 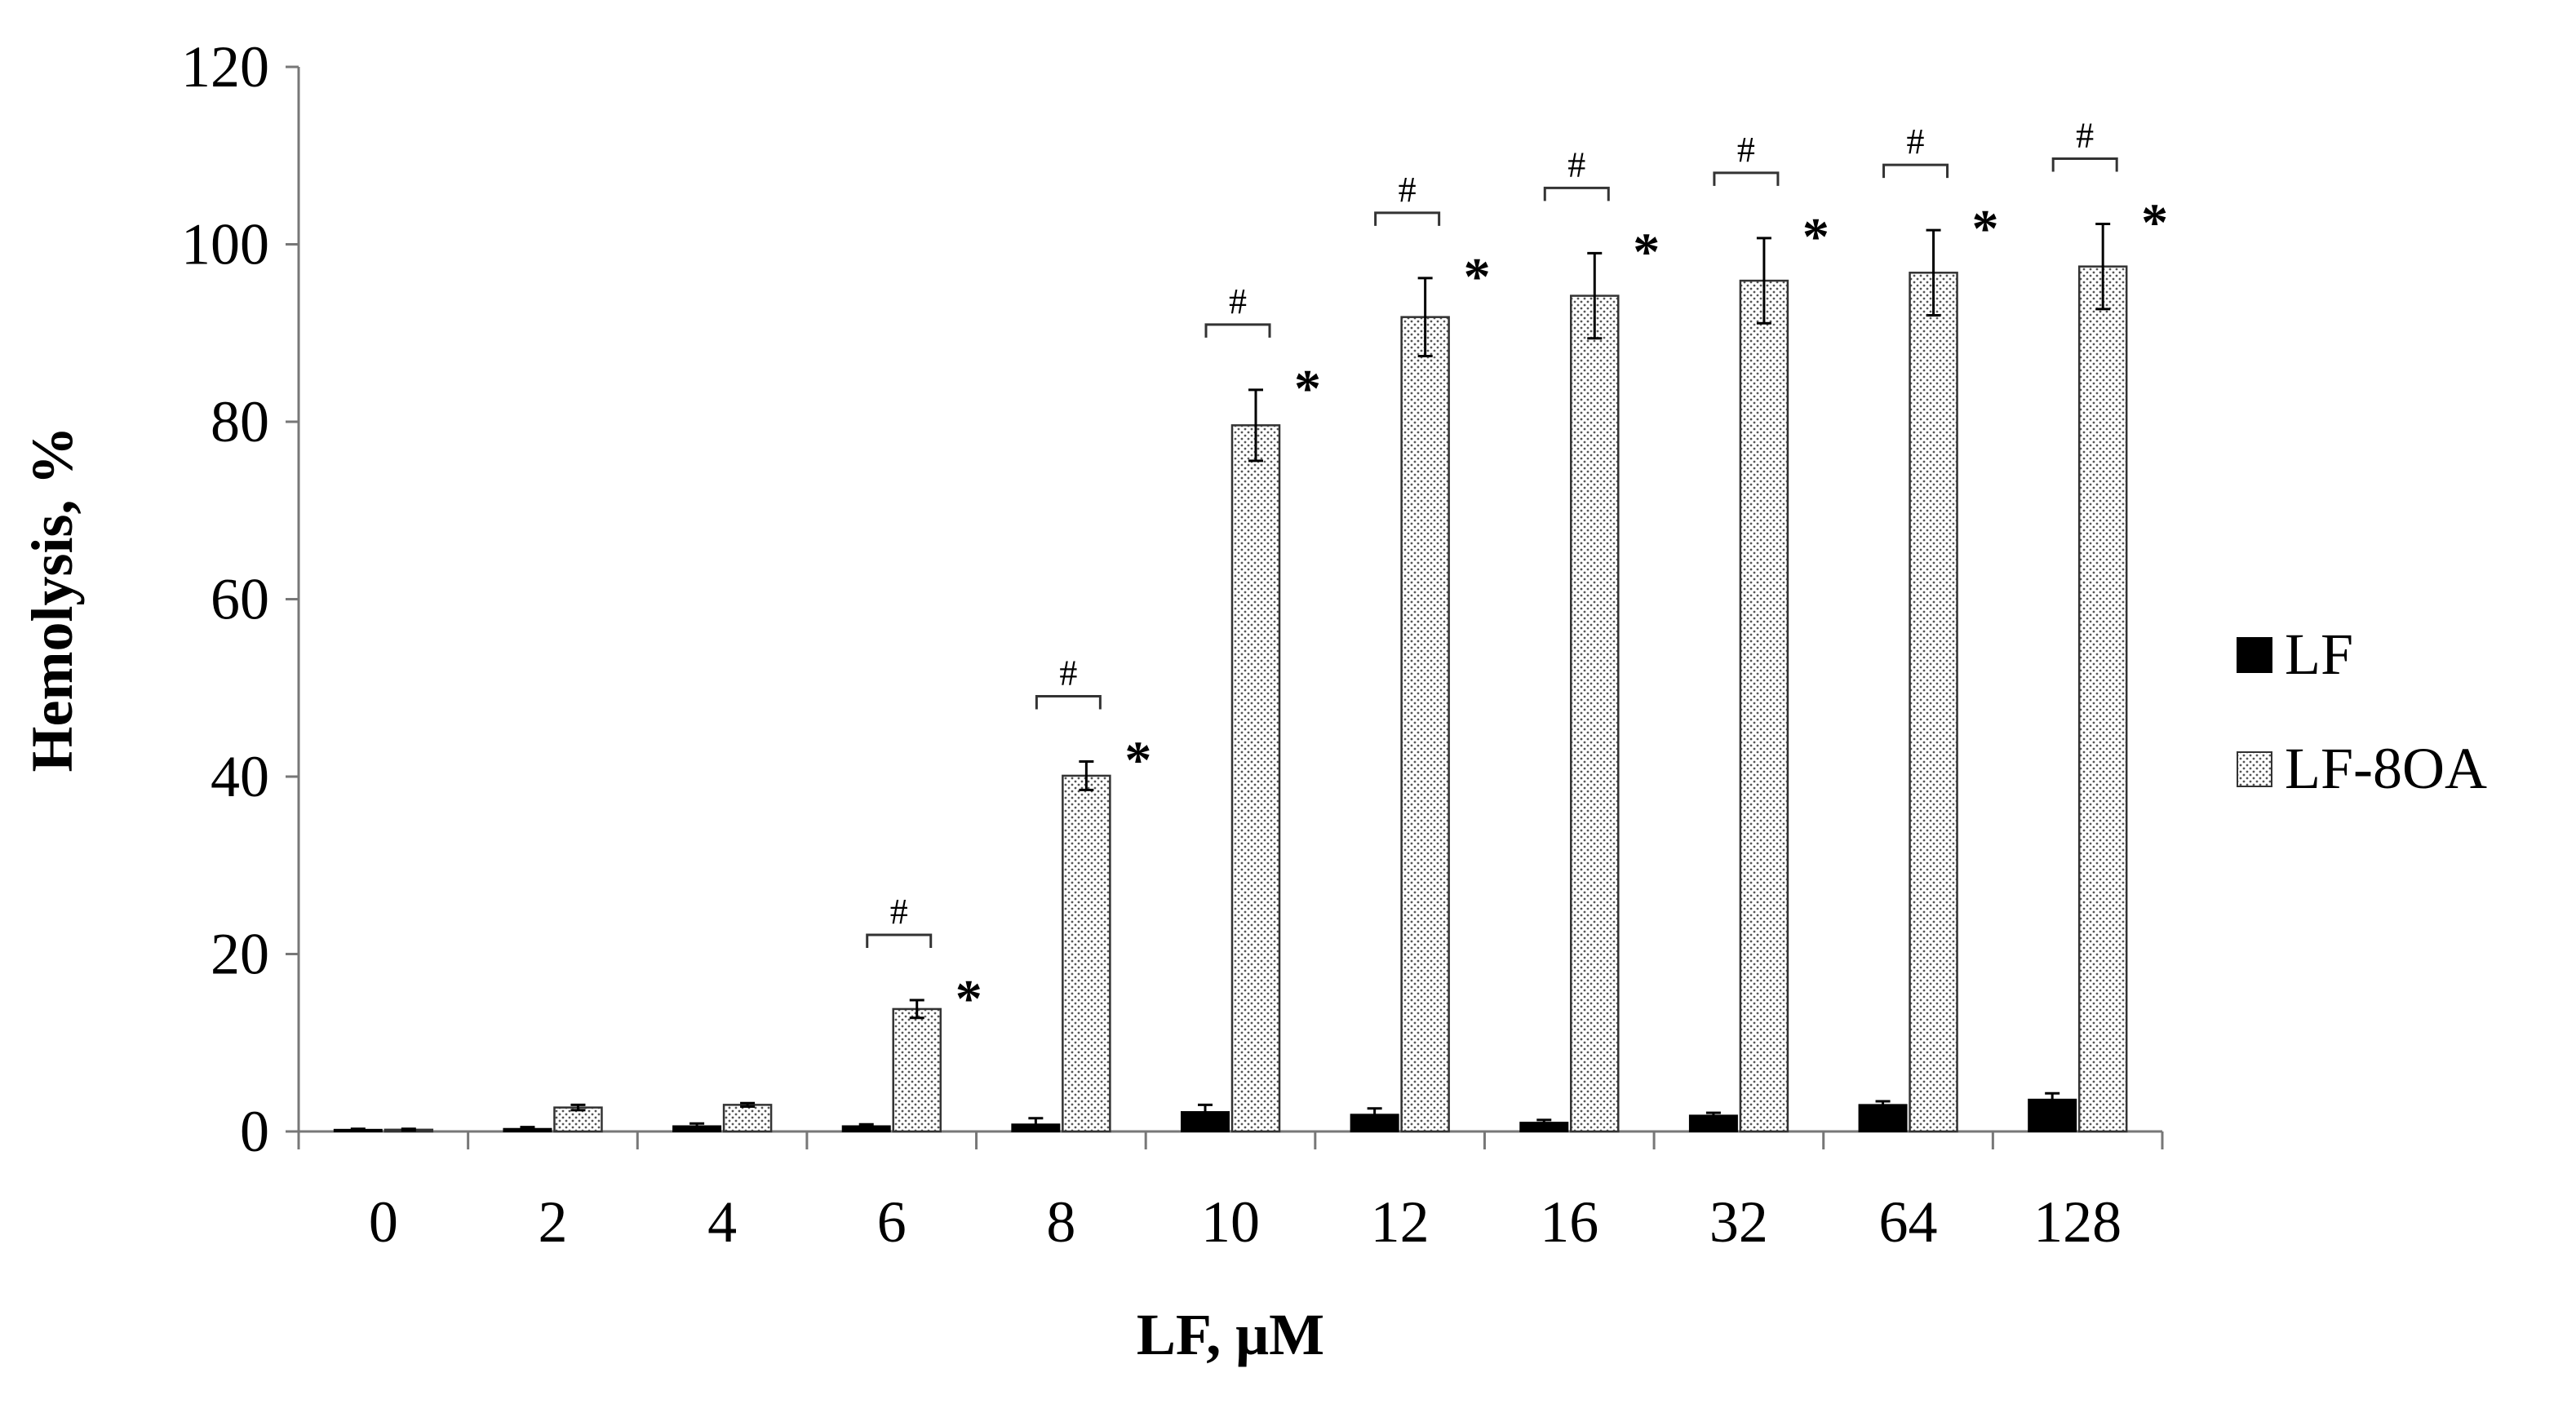 What do you see at coordinates (225, 244) in the screenshot?
I see `y-tick-label: 100` at bounding box center [225, 244].